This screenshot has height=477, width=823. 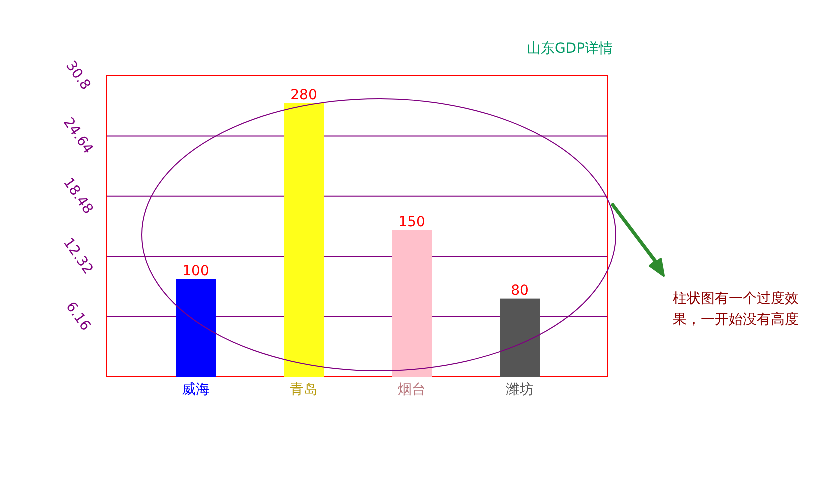 I want to click on chart-title: 山东GDP详情, so click(x=570, y=49).